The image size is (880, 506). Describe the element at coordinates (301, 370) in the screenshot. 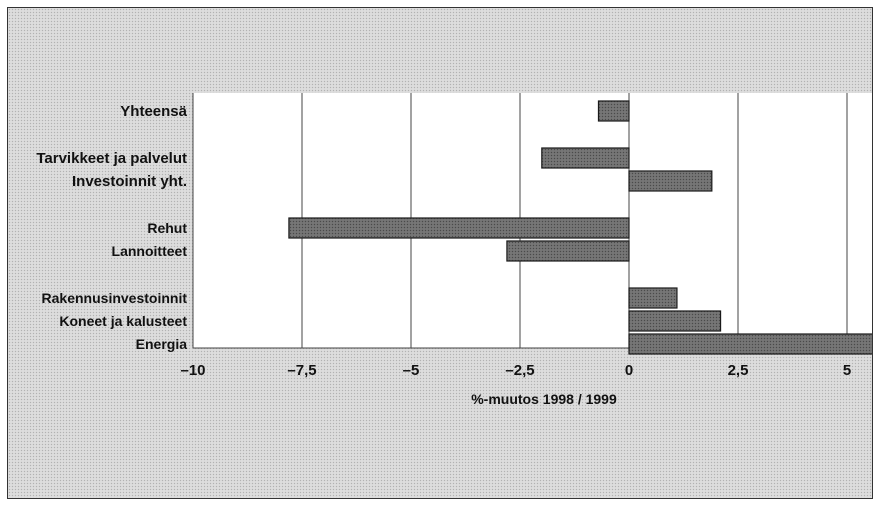

I see `x-tick-label-1: –7,5` at that location.